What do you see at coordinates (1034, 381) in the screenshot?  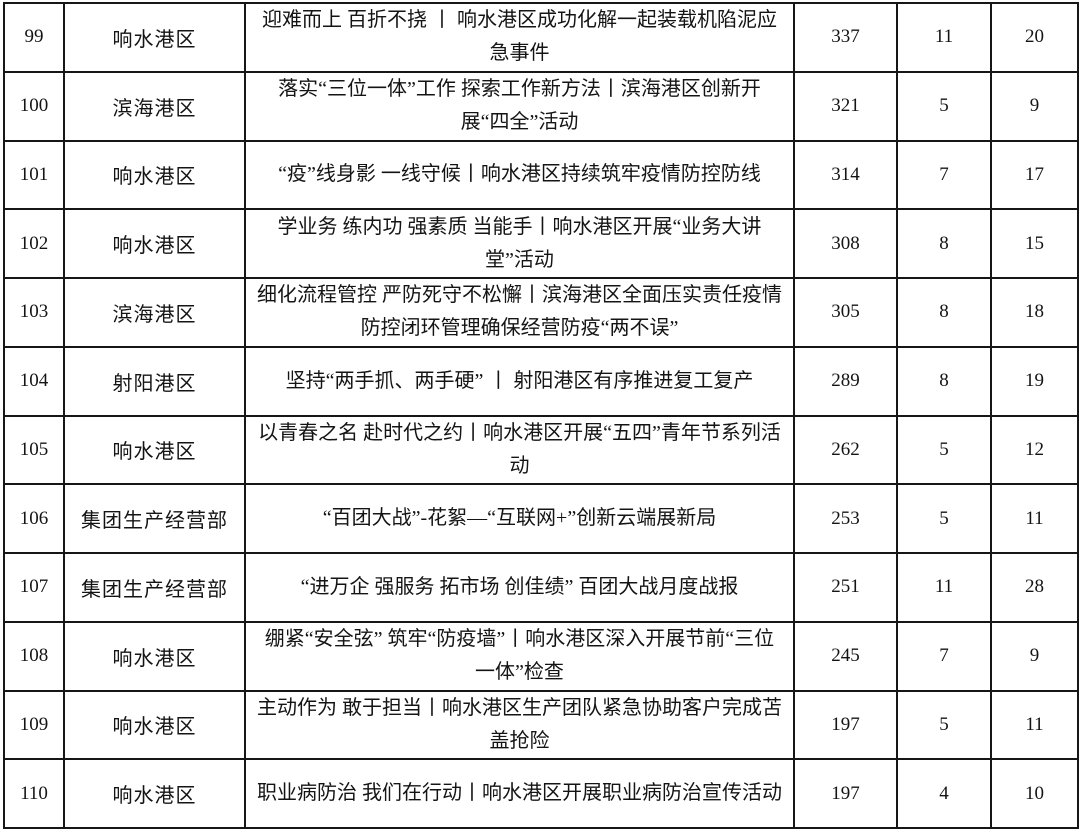 I see `metric3-cell: 19` at bounding box center [1034, 381].